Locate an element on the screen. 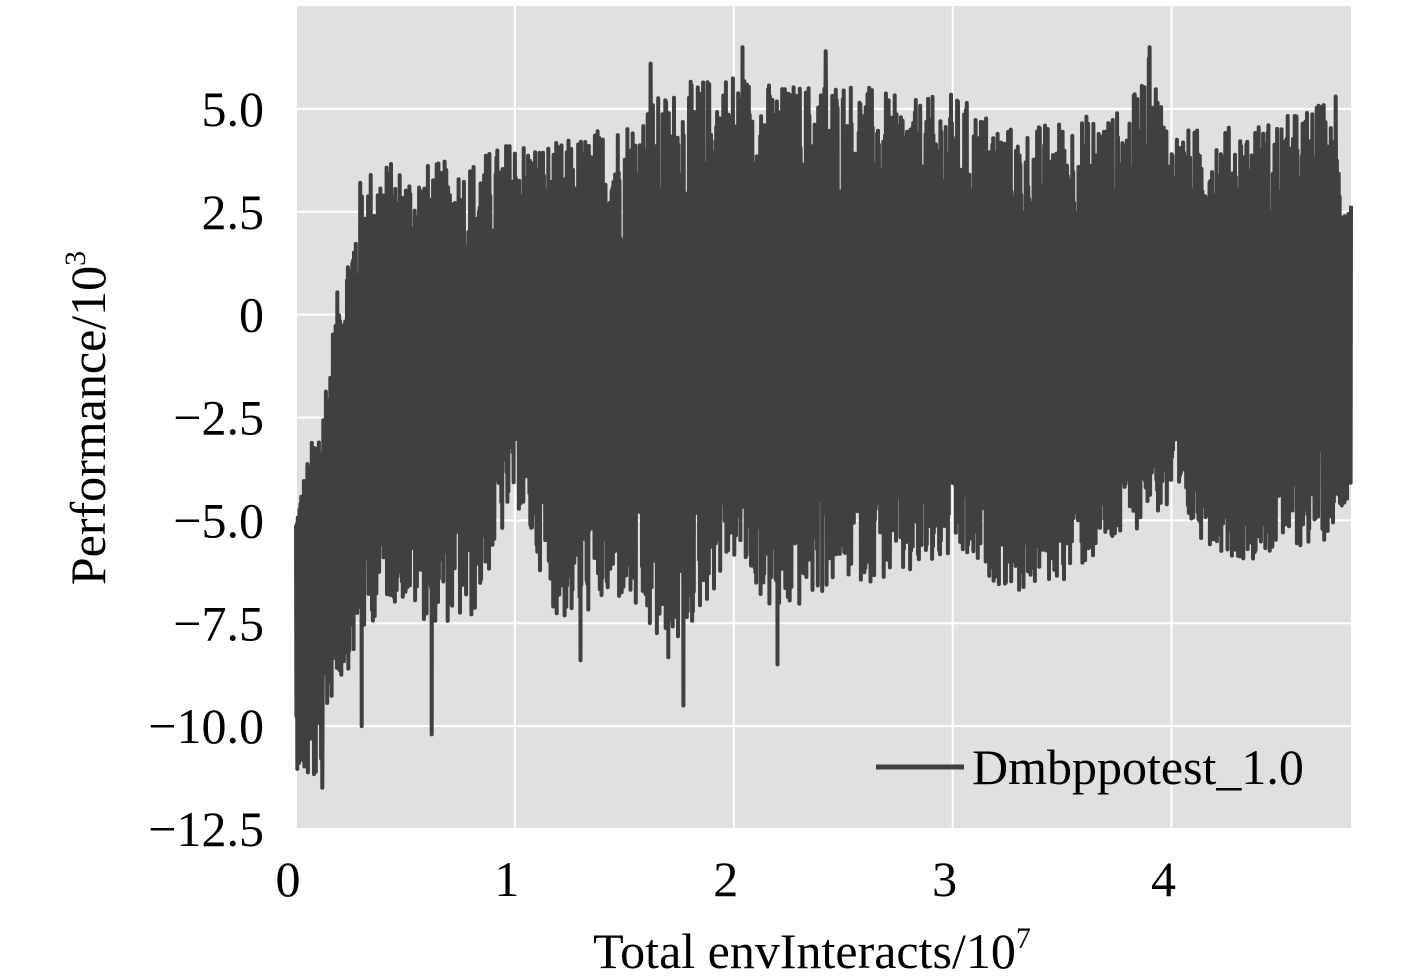  y-tick-label: −5.0 is located at coordinates (218, 520).